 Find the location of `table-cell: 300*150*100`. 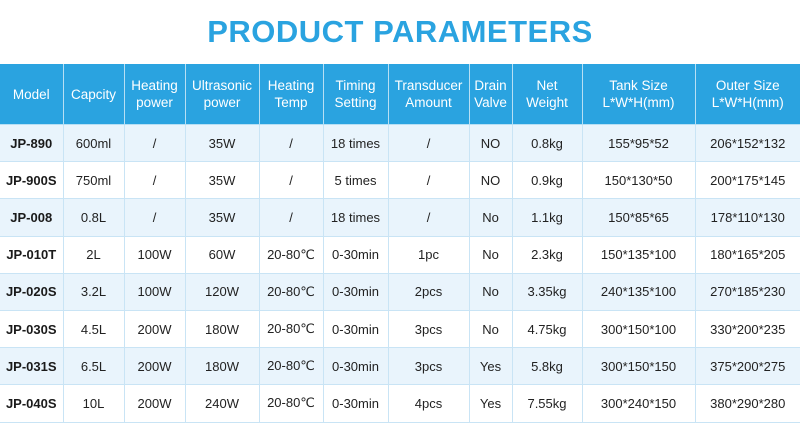

table-cell: 300*150*100 is located at coordinates (639, 329).